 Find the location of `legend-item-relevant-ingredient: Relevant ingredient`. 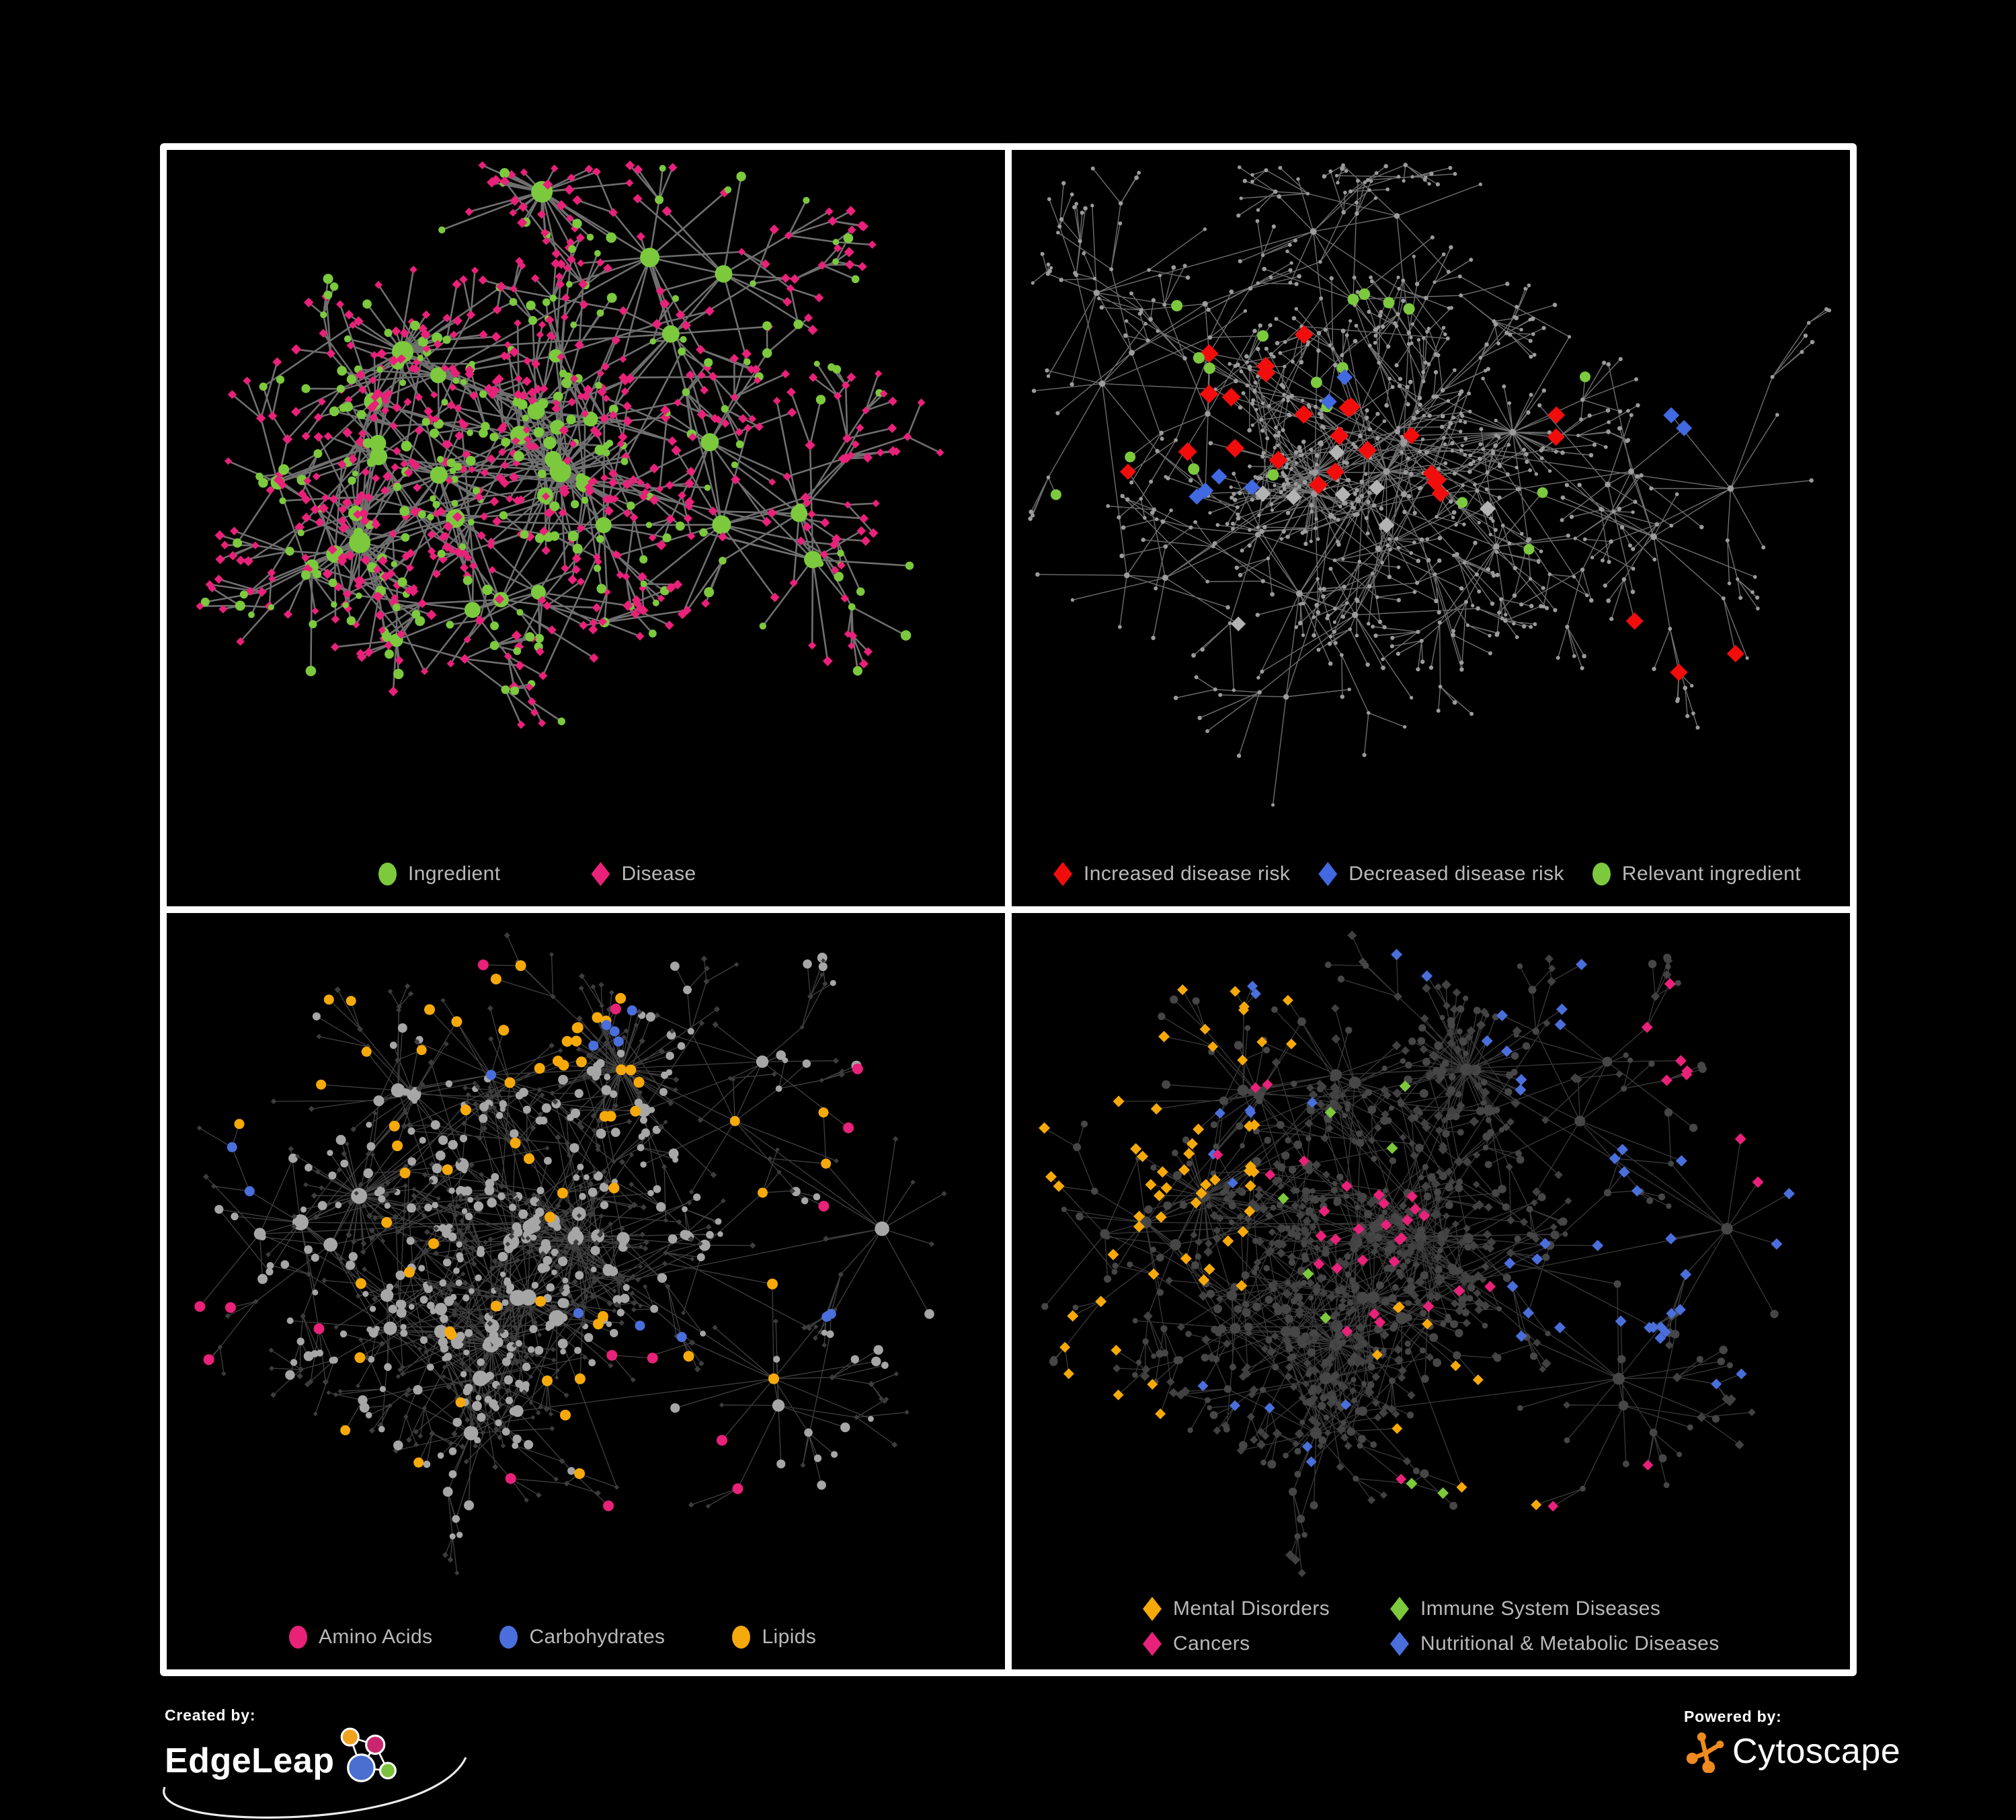

legend-item-relevant-ingredient: Relevant ingredient is located at coordinates (1696, 874).